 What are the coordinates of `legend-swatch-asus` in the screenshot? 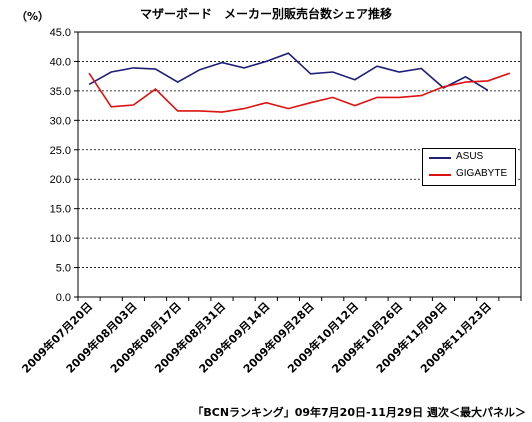 It's located at (440, 158).